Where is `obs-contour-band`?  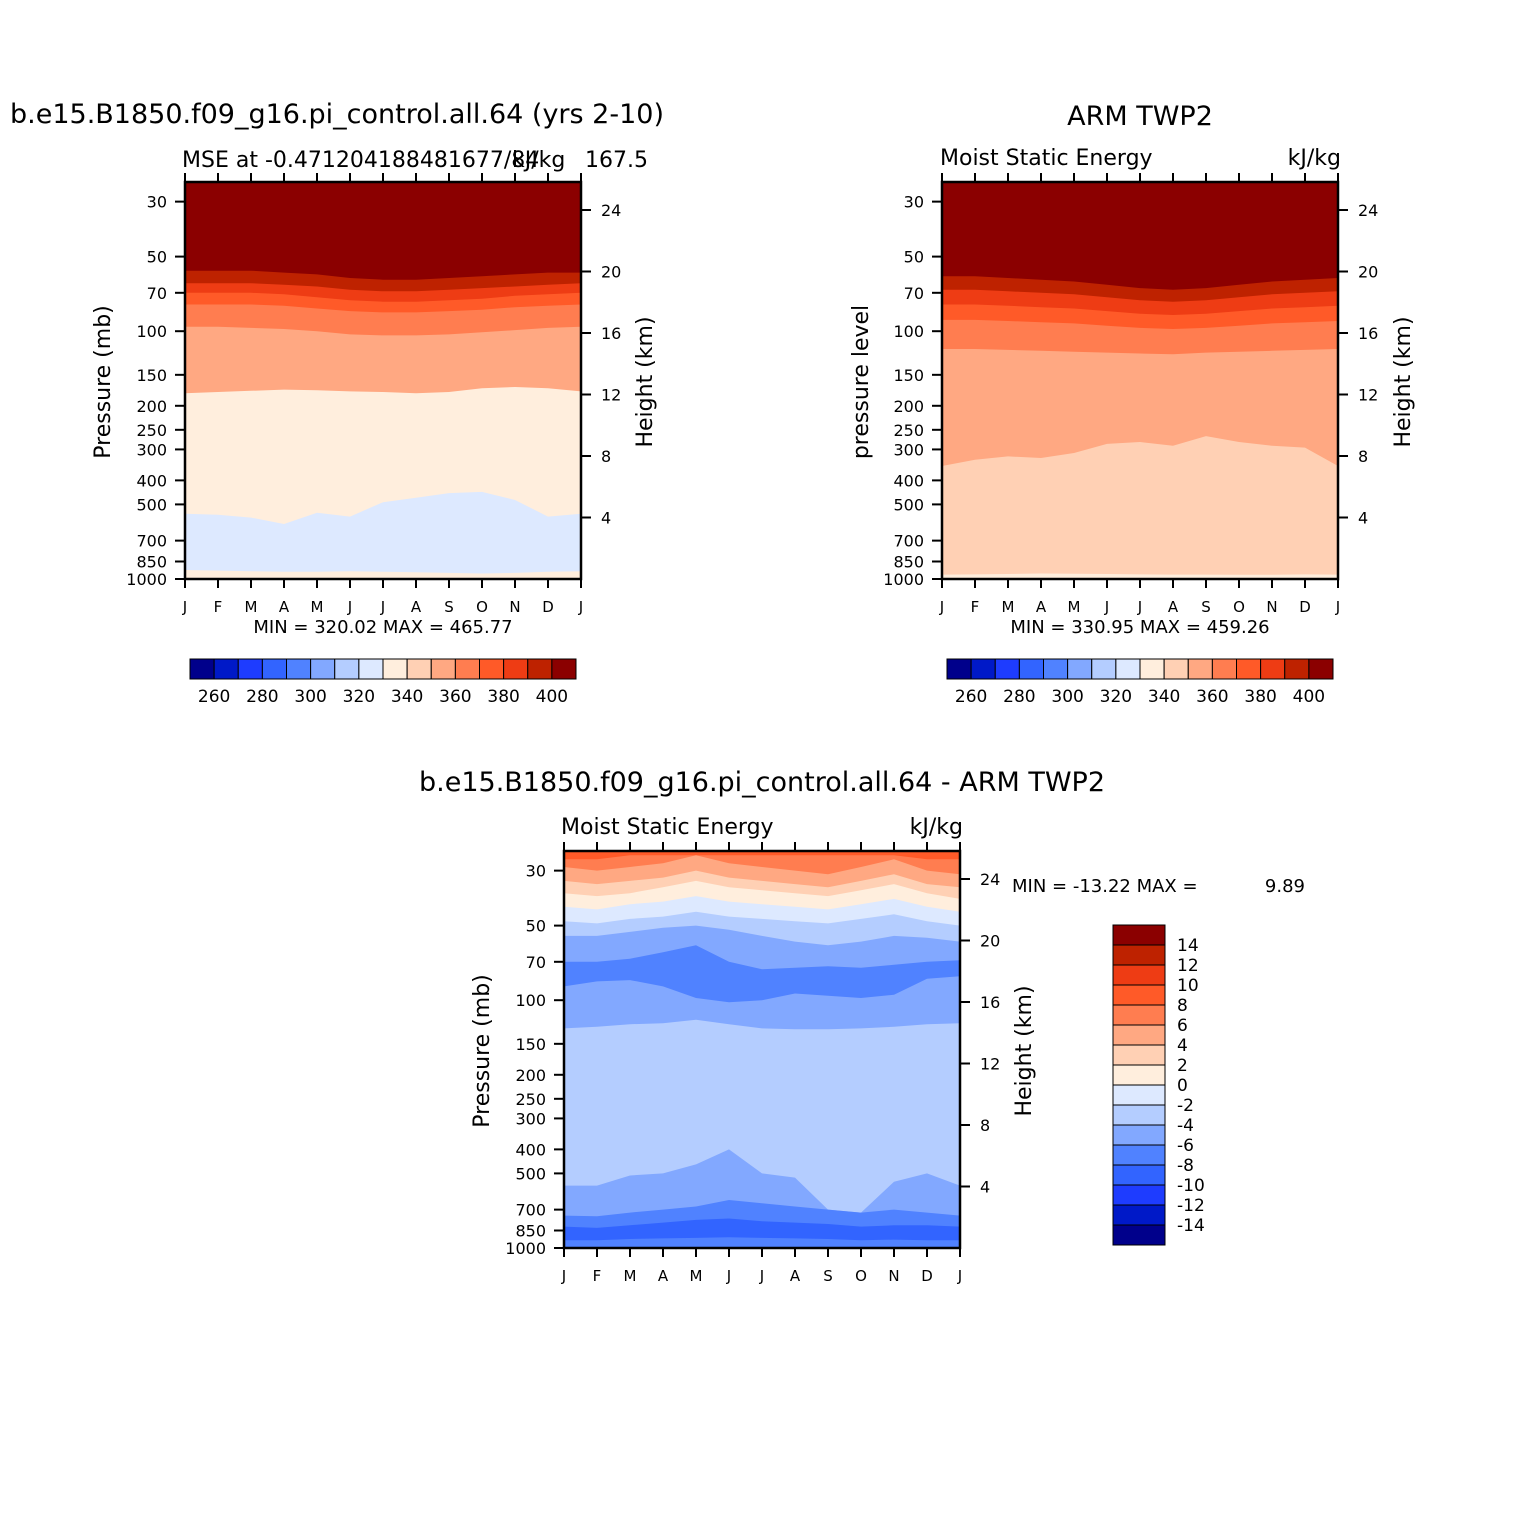 obs-contour-band is located at coordinates (1140, 576).